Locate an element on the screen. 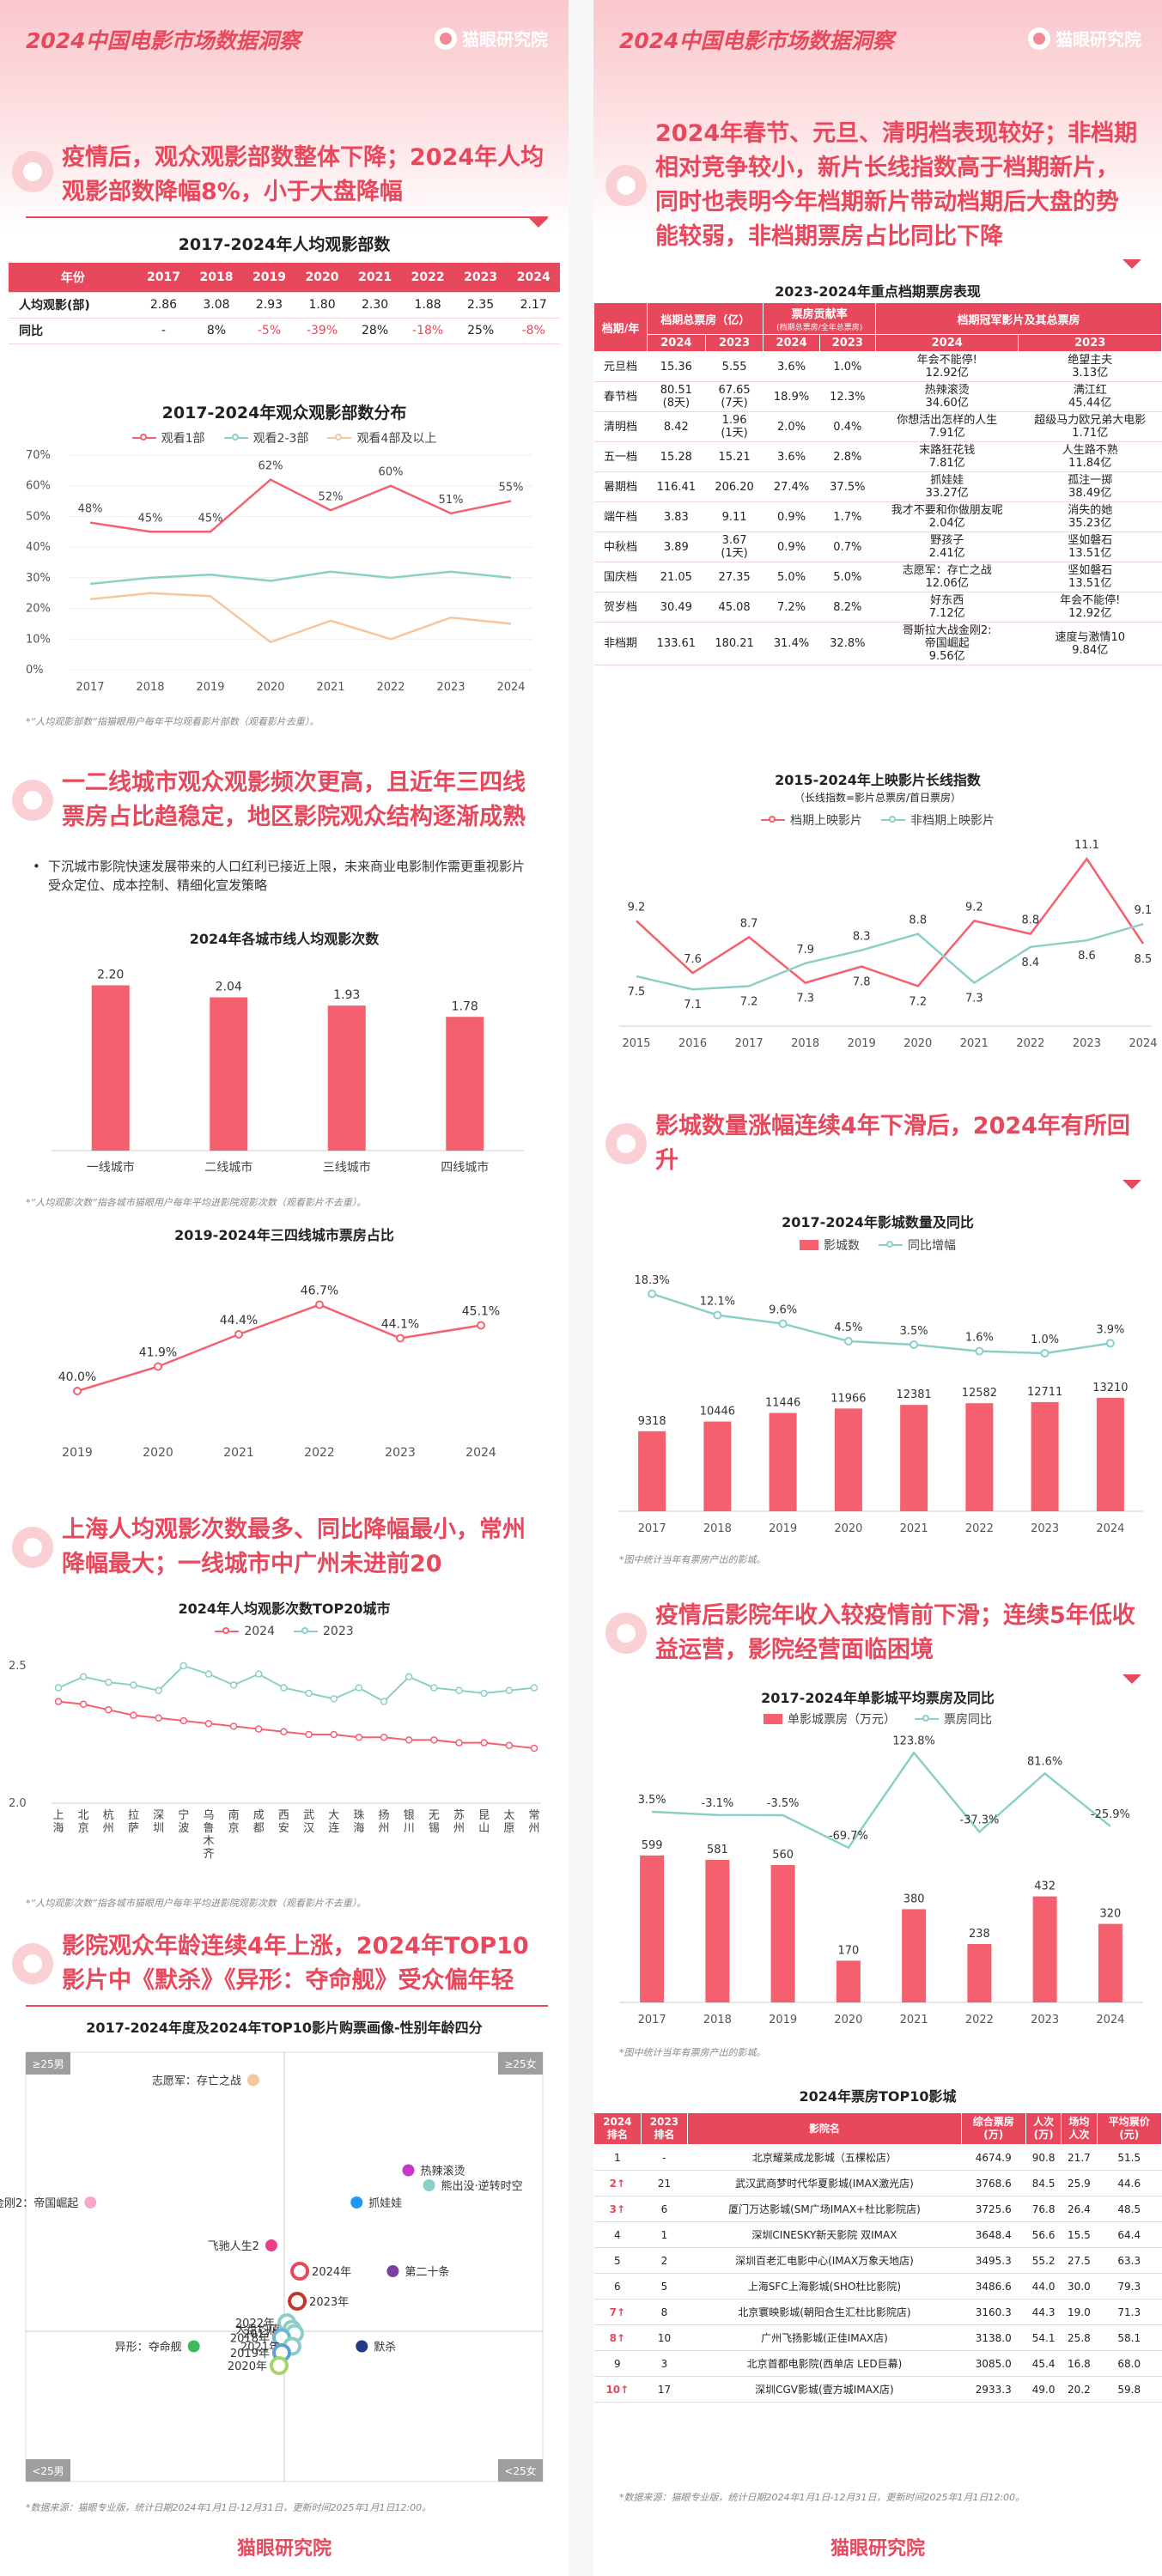 The width and height of the screenshot is (1162, 2576). data-label: 8.7 is located at coordinates (749, 924).